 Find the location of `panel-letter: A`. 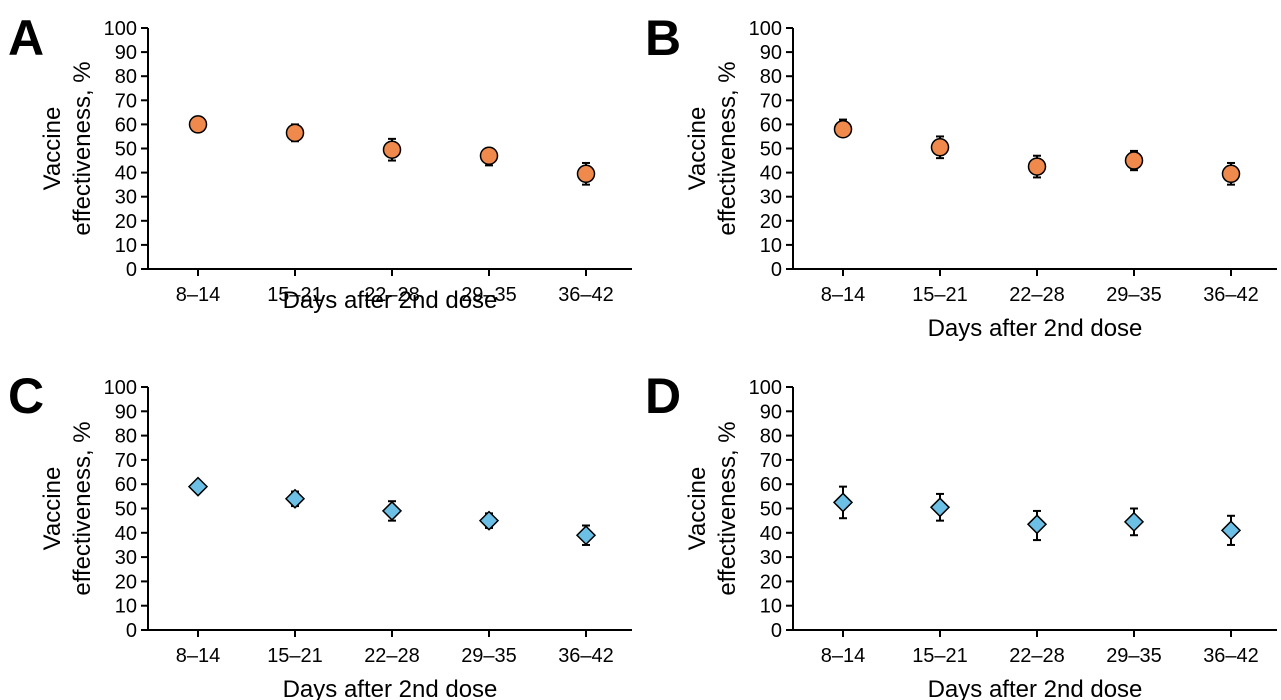

panel-letter: A is located at coordinates (26, 38).